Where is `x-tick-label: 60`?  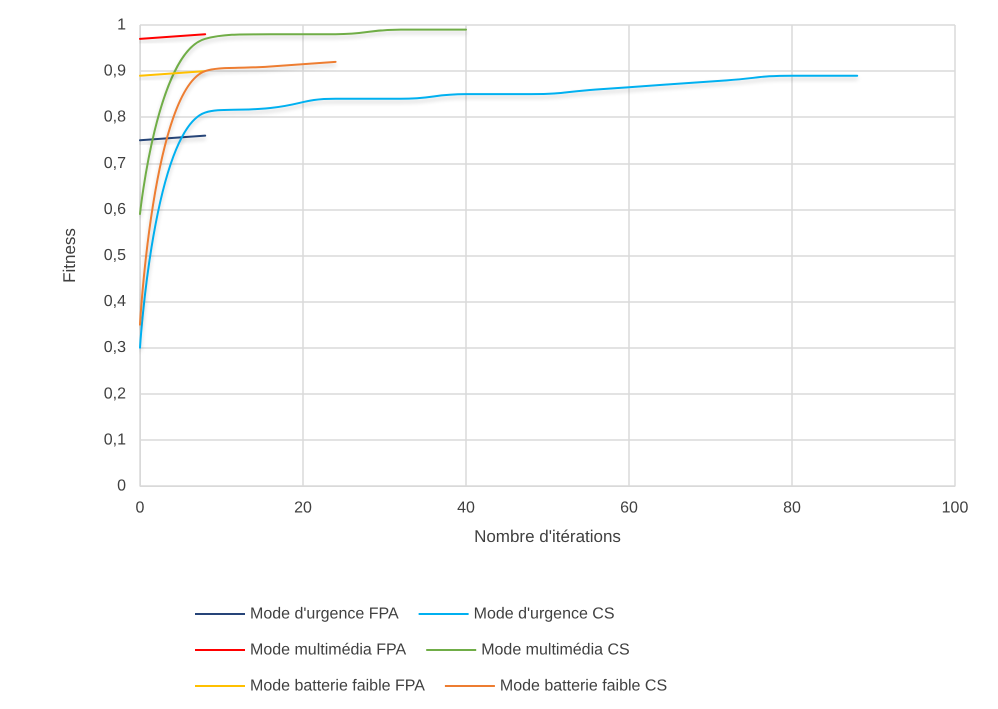 x-tick-label: 60 is located at coordinates (629, 508).